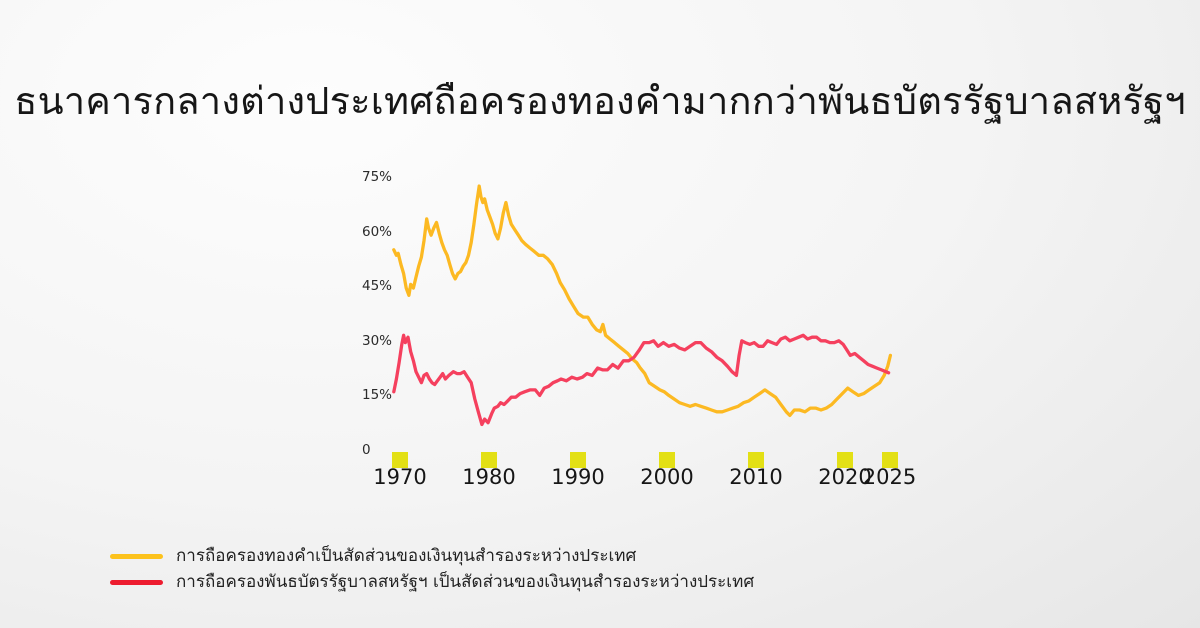 This screenshot has height=628, width=1200. I want to click on x-tick-label-1990: 1990, so click(578, 477).